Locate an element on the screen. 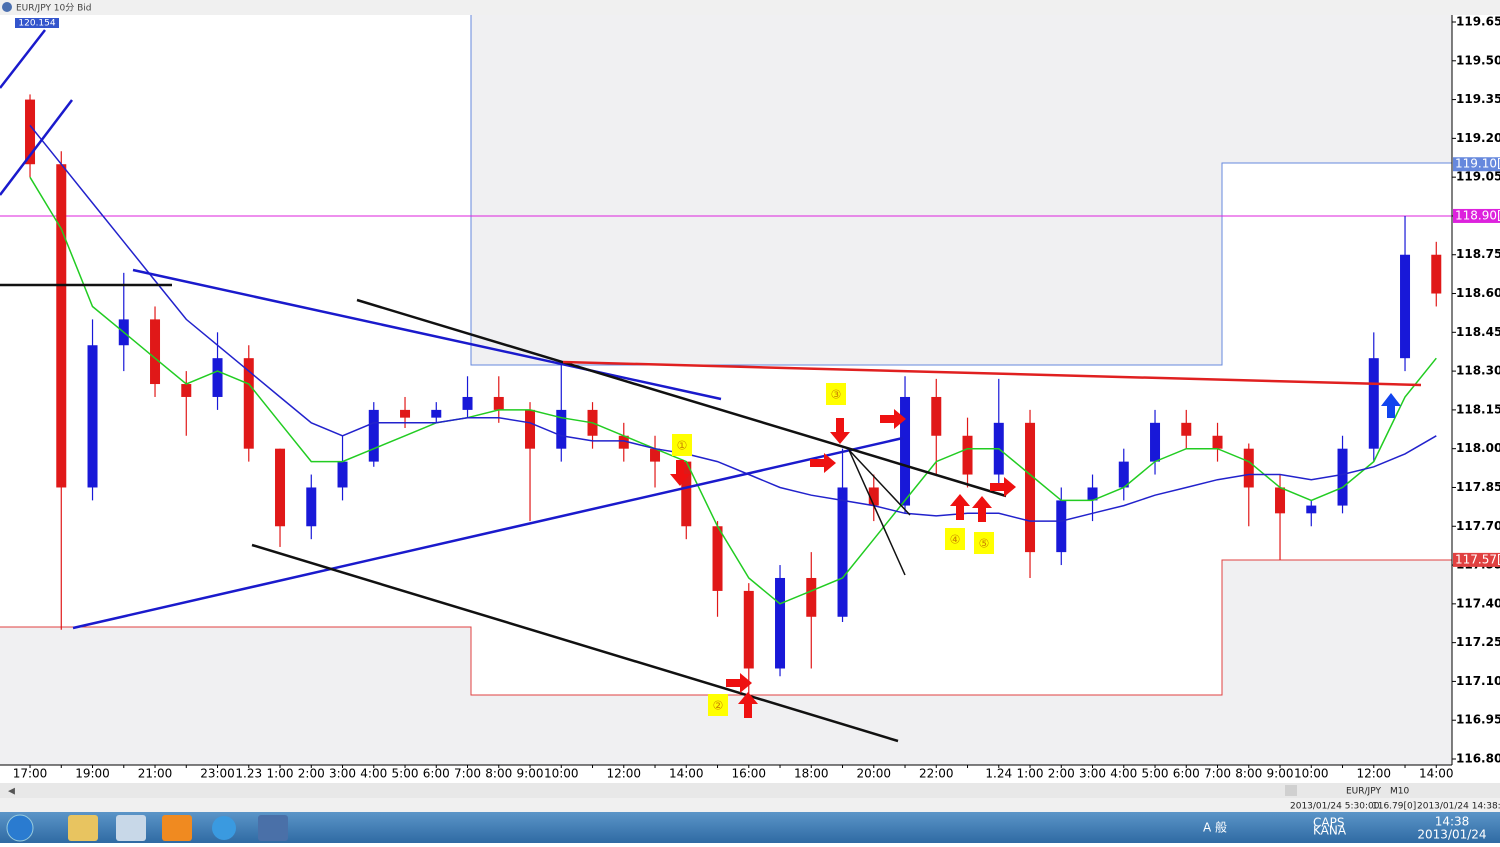 The height and width of the screenshot is (847, 1500). x-tick-label: 12:00 is located at coordinates (1373, 774).